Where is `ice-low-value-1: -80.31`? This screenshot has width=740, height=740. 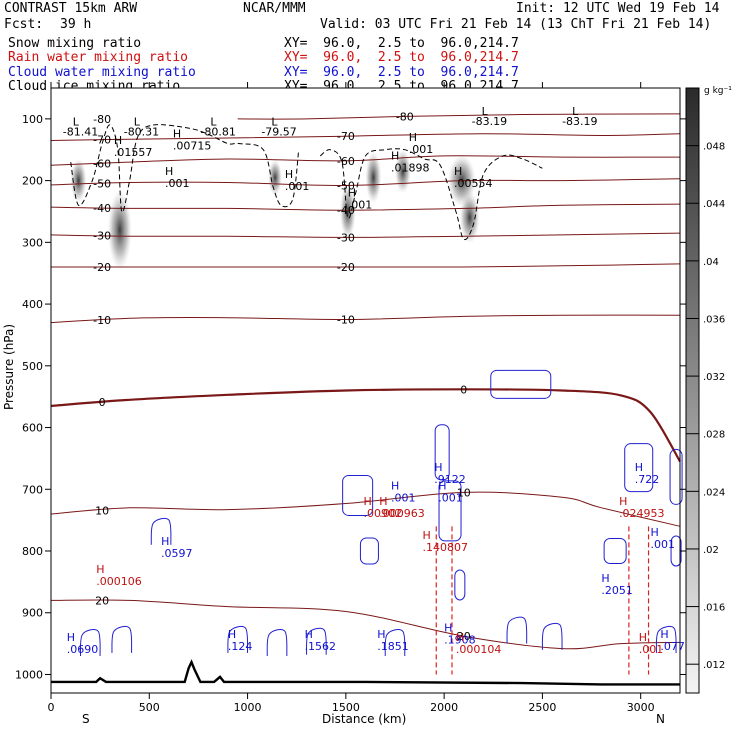
ice-low-value-1: -80.31 is located at coordinates (141, 132).